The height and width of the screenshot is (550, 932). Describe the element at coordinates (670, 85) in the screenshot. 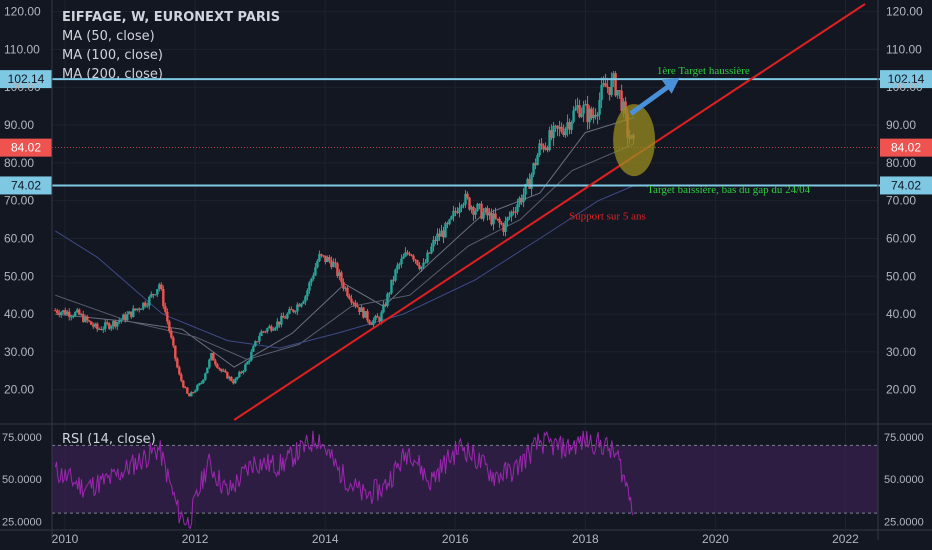

I see `bullish-arrow-head` at that location.